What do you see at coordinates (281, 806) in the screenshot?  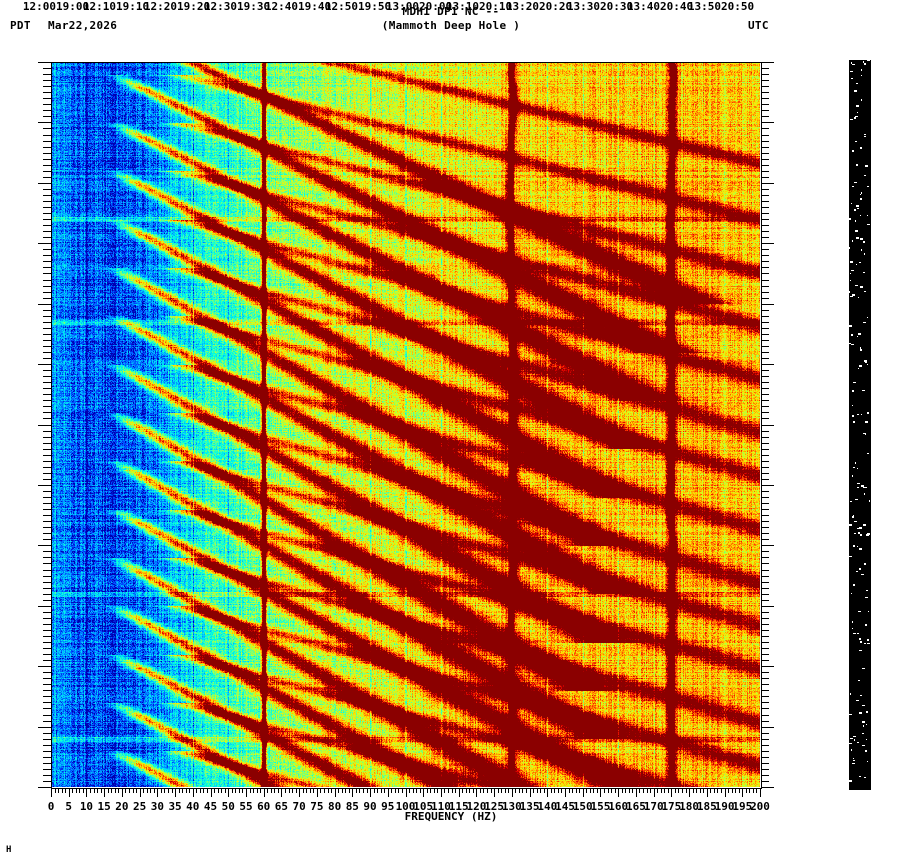 I see `frequency-tick-label: 65` at bounding box center [281, 806].